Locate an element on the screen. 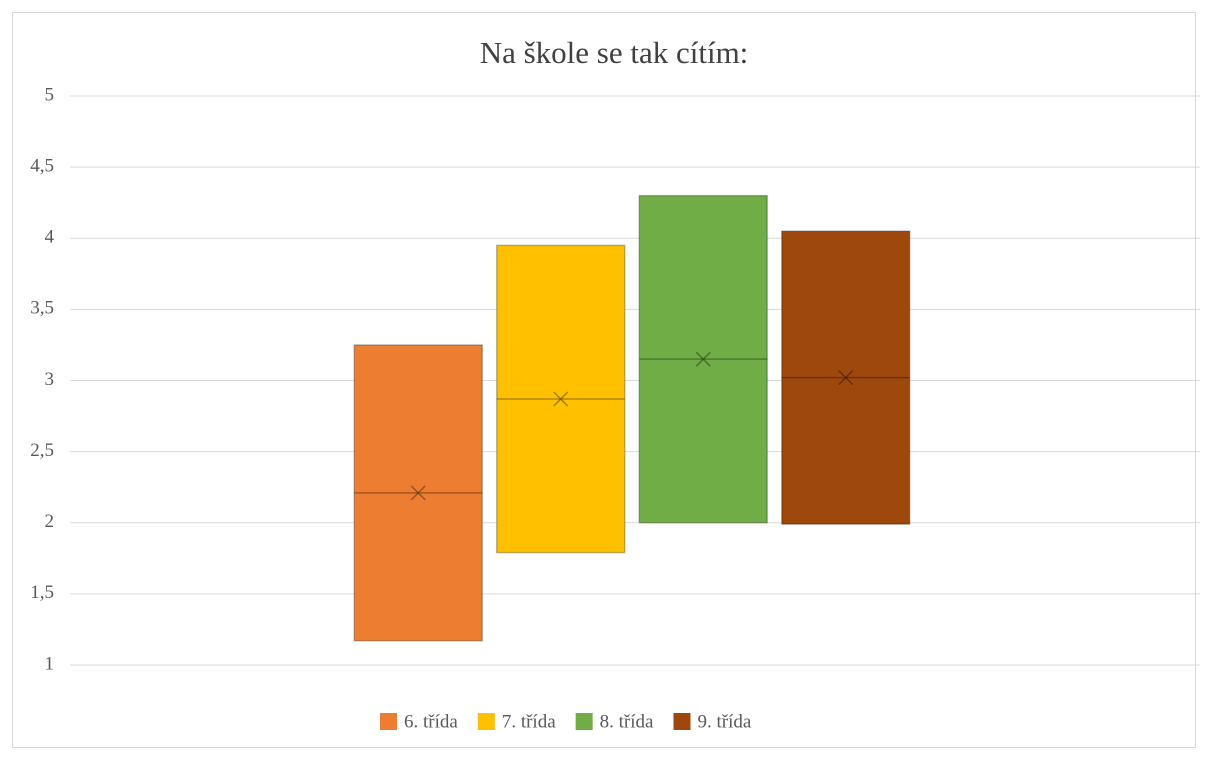 The height and width of the screenshot is (760, 1208). y-tick-label: 4,5 is located at coordinates (42, 165).